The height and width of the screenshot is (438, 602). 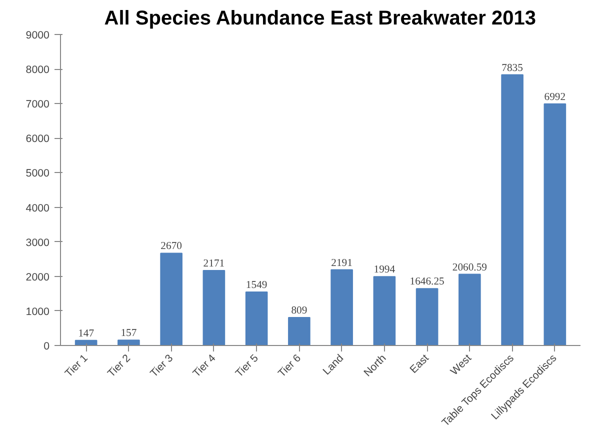 I want to click on data-label: 809, so click(x=299, y=311).